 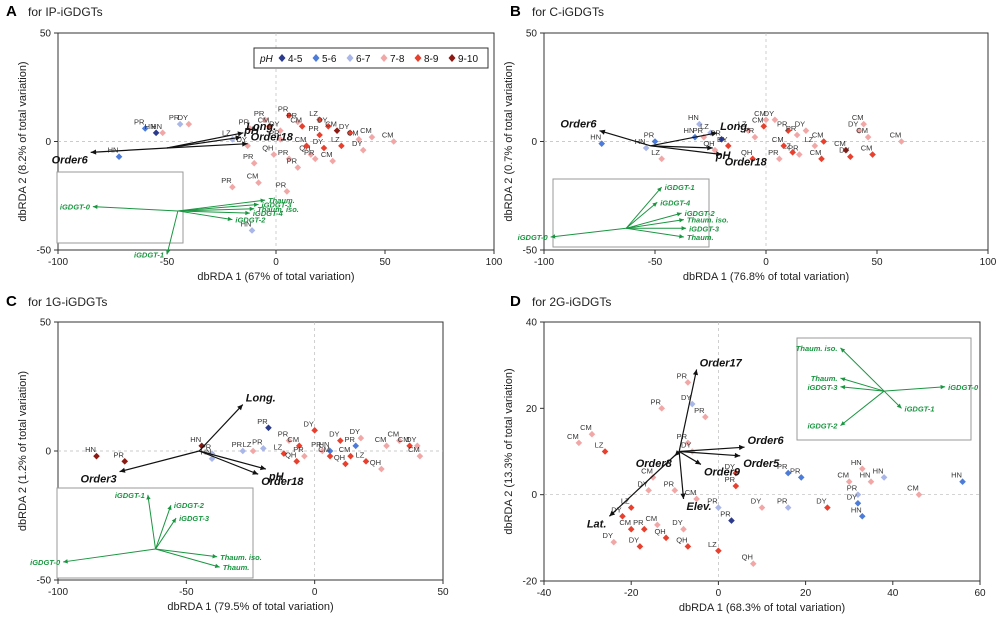 What do you see at coordinates (597, 524) in the screenshot?
I see `arrow-label: Lat.` at bounding box center [597, 524].